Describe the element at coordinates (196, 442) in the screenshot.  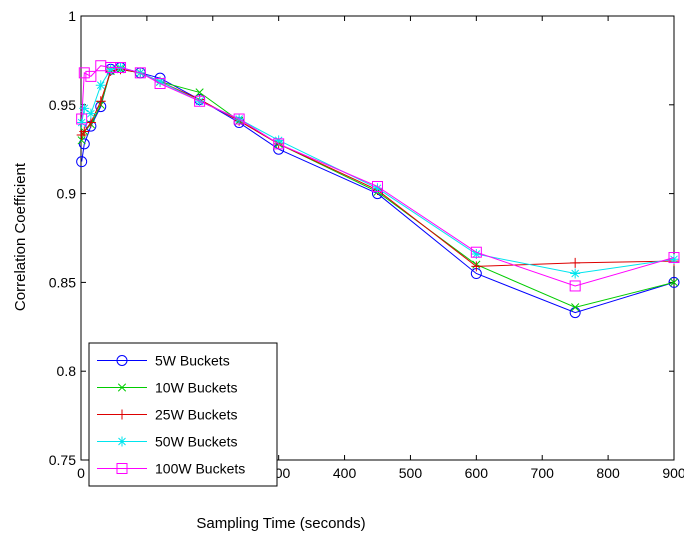
I see `legend-label: 50W Buckets` at that location.